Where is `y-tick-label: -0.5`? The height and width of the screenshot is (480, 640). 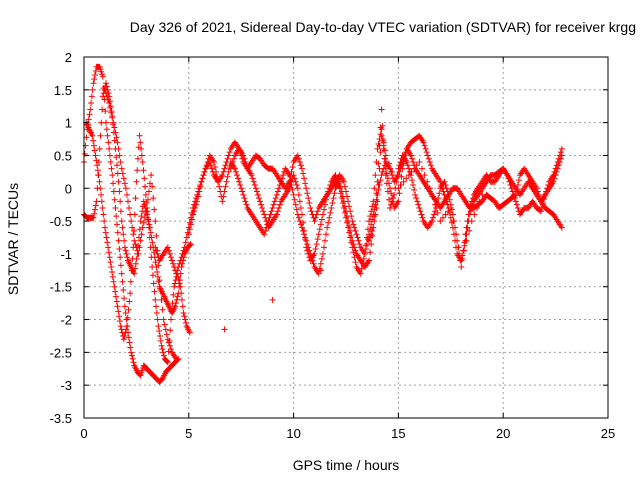 y-tick-label: -0.5 is located at coordinates (61, 221).